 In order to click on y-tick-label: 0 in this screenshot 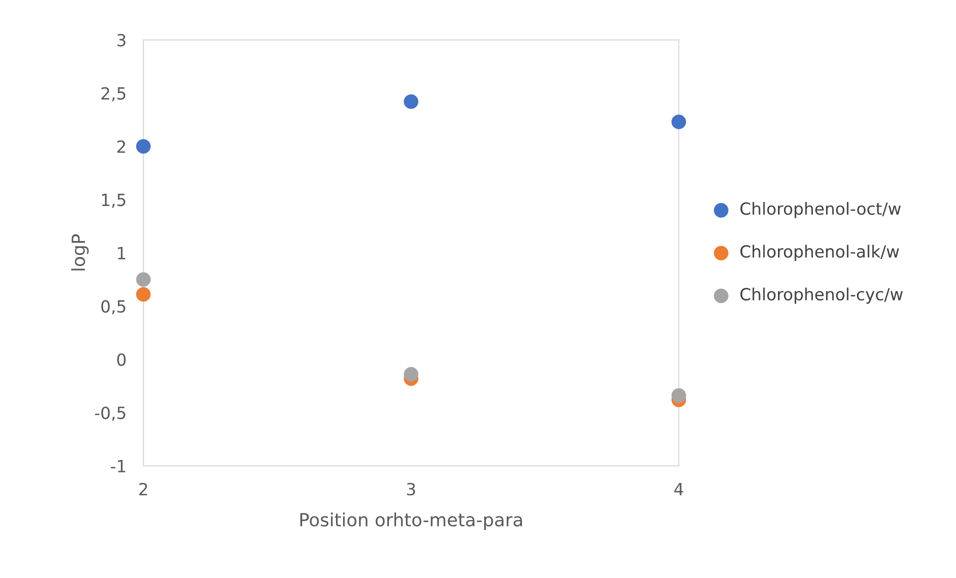, I will do `click(121, 359)`.